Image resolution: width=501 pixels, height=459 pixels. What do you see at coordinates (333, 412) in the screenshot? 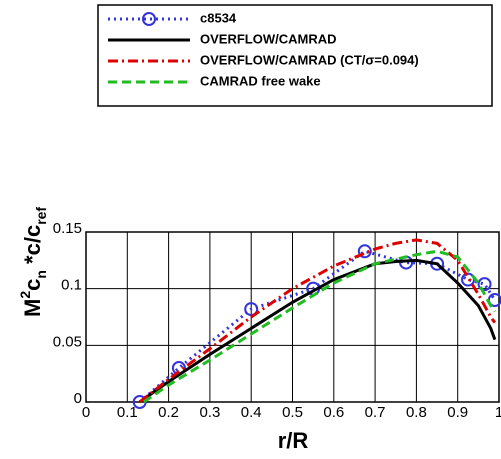
I see `x-tick-label: 0.6` at bounding box center [333, 412].